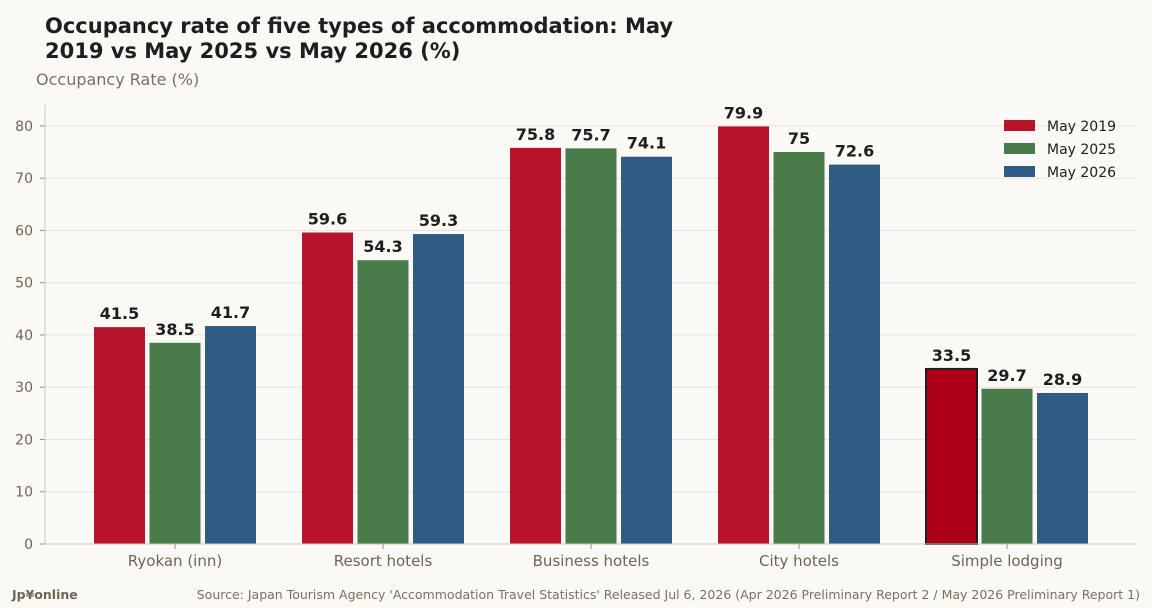  Describe the element at coordinates (743, 335) in the screenshot. I see `bar-may-2019-city-hotels` at that location.